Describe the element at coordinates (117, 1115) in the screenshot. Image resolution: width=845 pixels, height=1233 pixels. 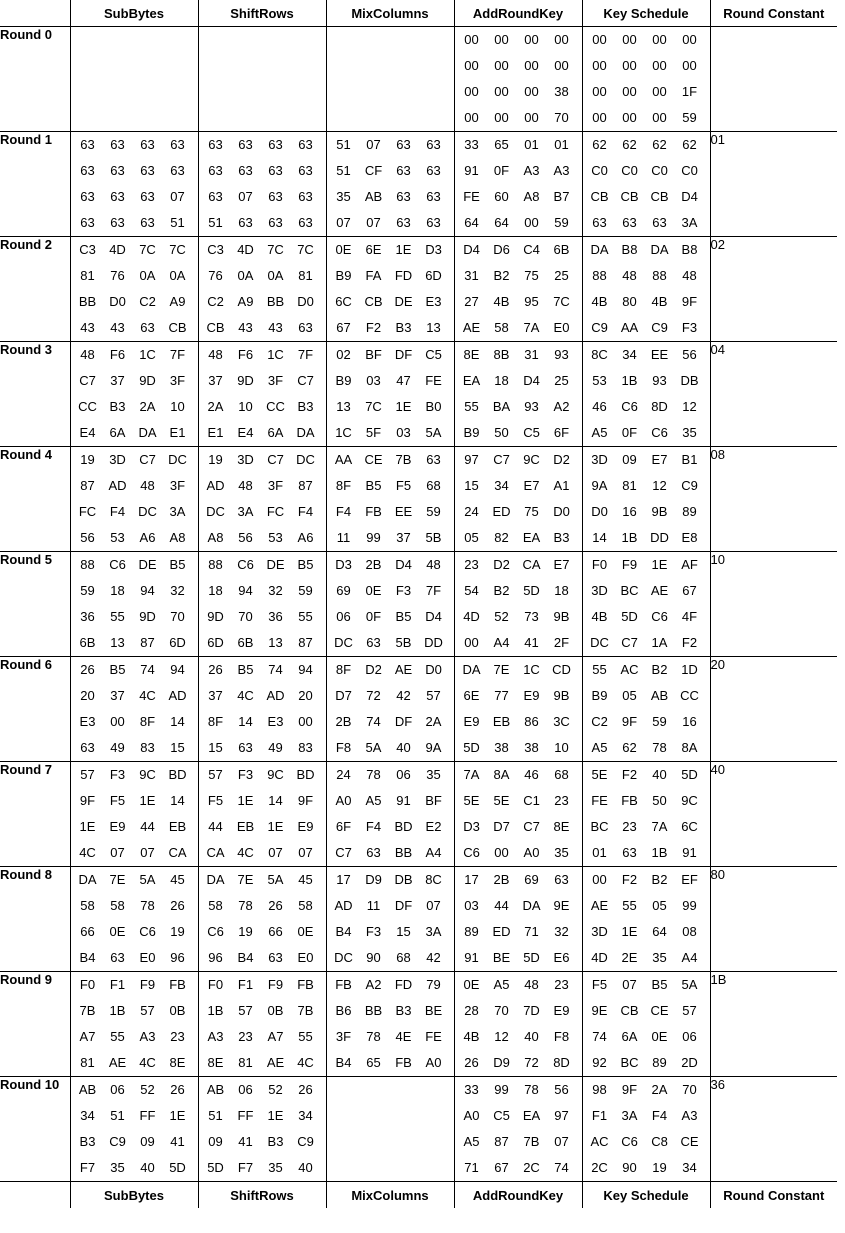
I see `state-byte: 51` at that location.